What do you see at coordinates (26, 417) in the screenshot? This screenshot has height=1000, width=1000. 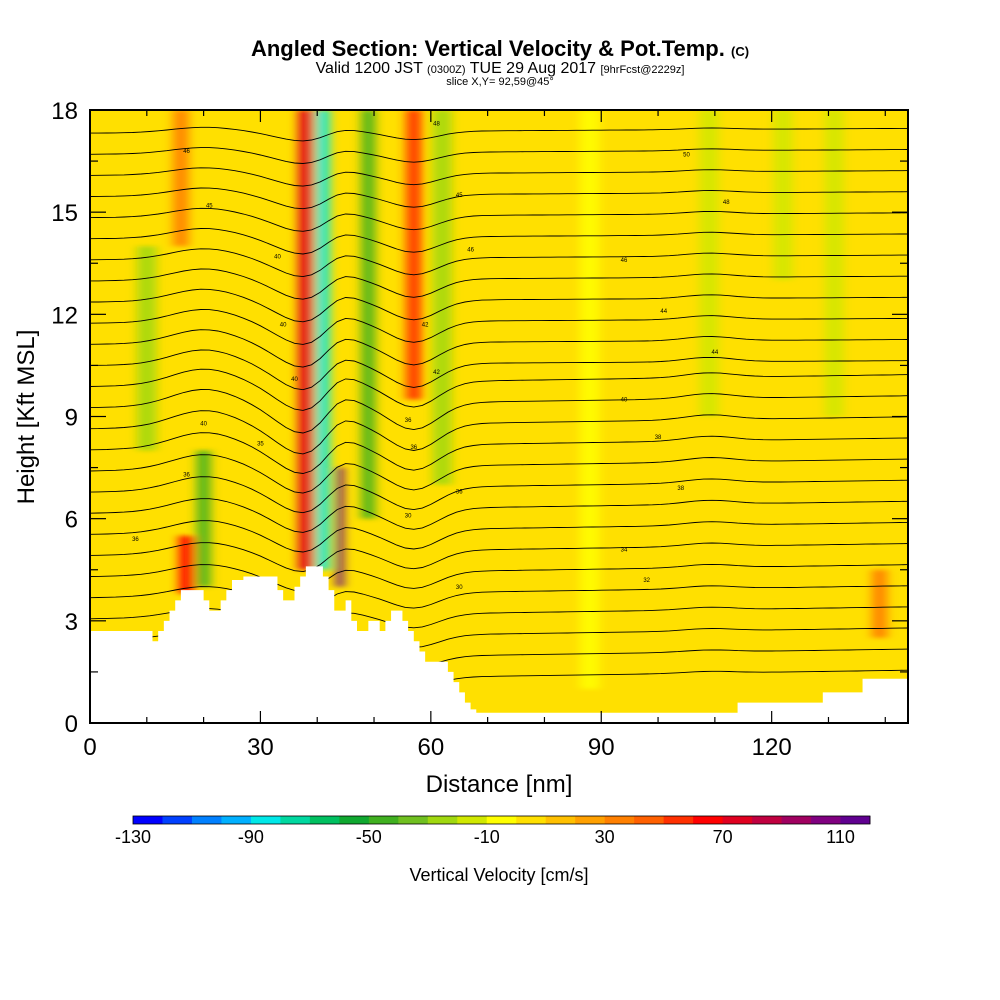 I see `y-axis-label: Height [Kft MSL]` at bounding box center [26, 417].